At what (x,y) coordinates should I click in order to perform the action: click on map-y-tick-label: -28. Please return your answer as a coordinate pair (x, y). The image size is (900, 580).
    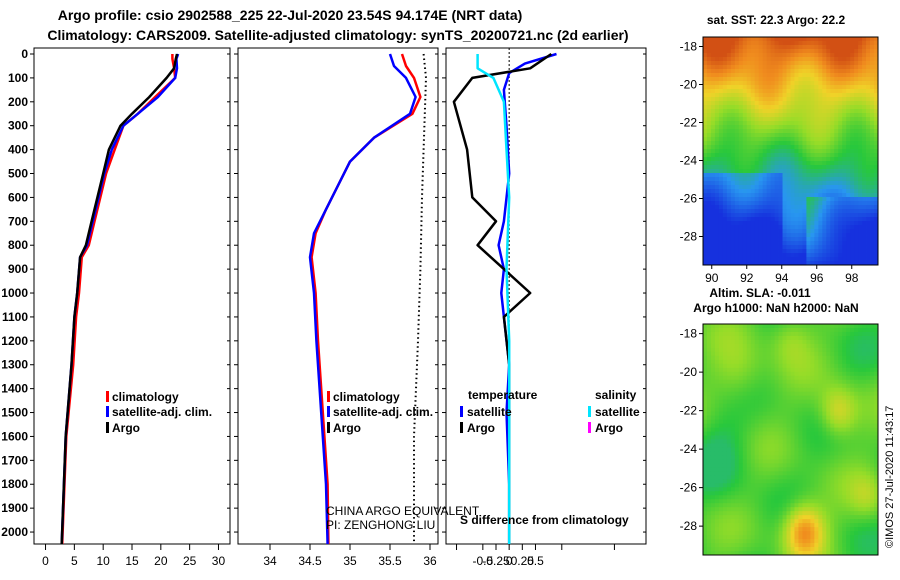
    Looking at the image, I should click on (689, 237).